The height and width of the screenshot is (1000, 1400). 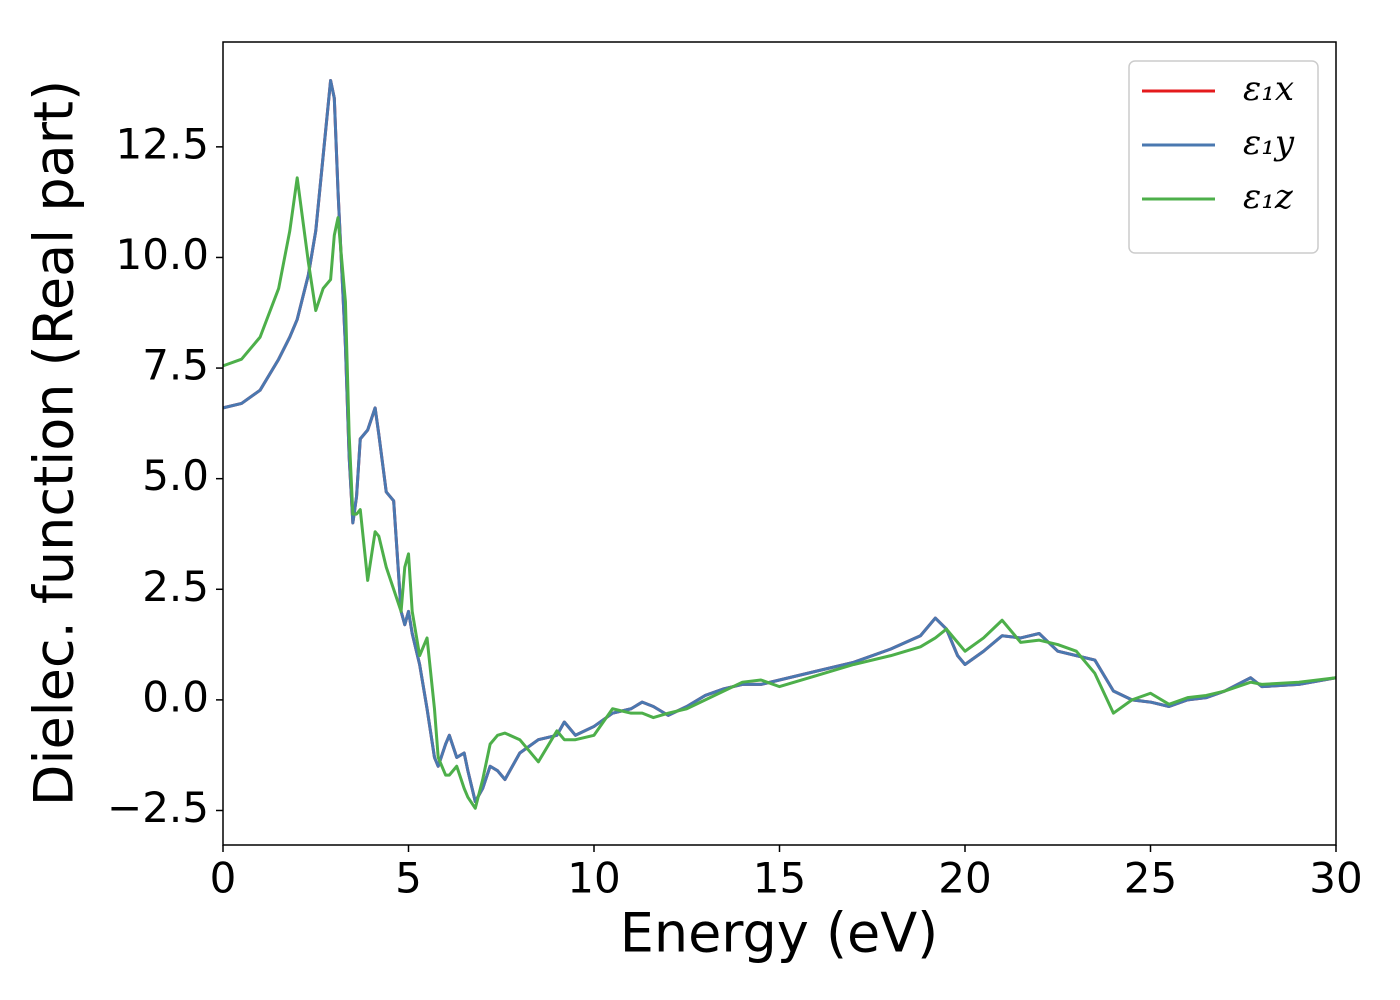 I want to click on x-tick-label: 10, so click(x=593, y=878).